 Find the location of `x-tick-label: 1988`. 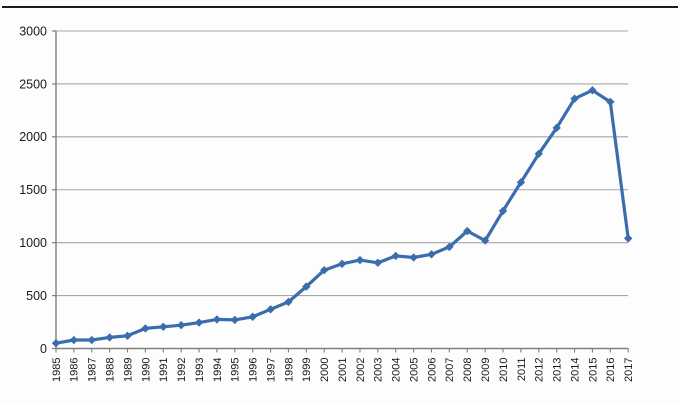

x-tick-label: 1988 is located at coordinates (110, 370).